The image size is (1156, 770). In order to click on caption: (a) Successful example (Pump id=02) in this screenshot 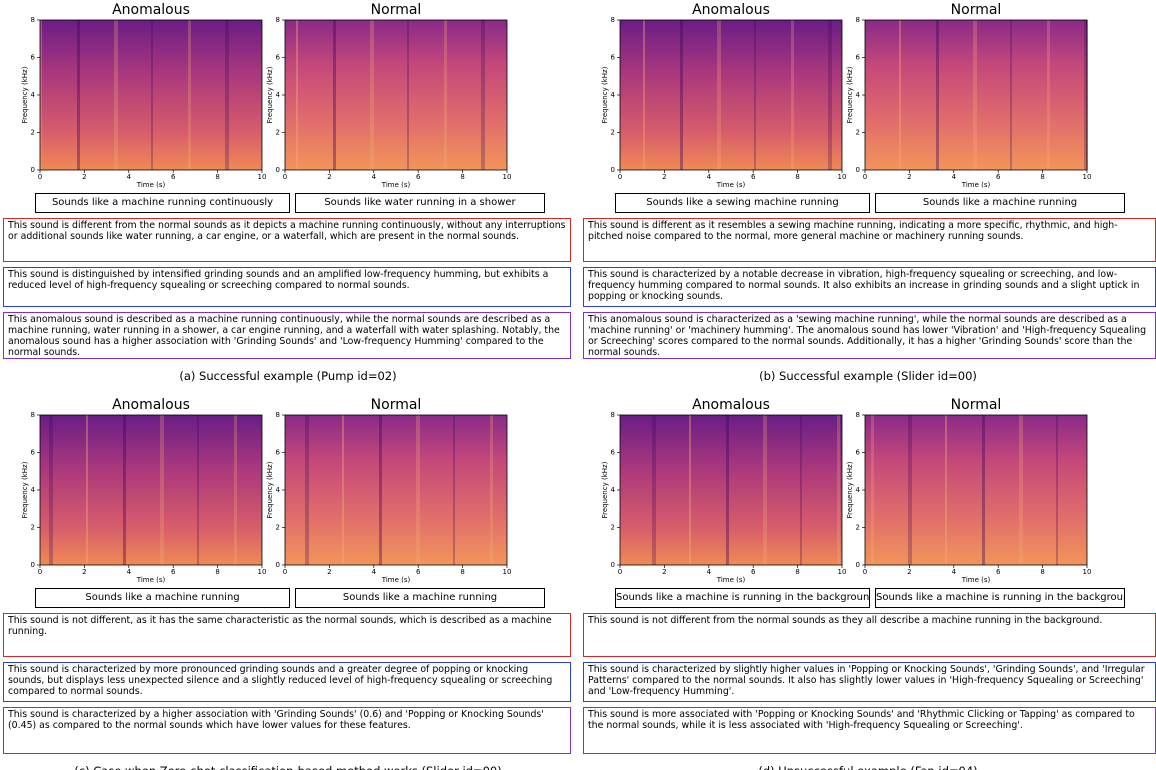, I will do `click(288, 376)`.